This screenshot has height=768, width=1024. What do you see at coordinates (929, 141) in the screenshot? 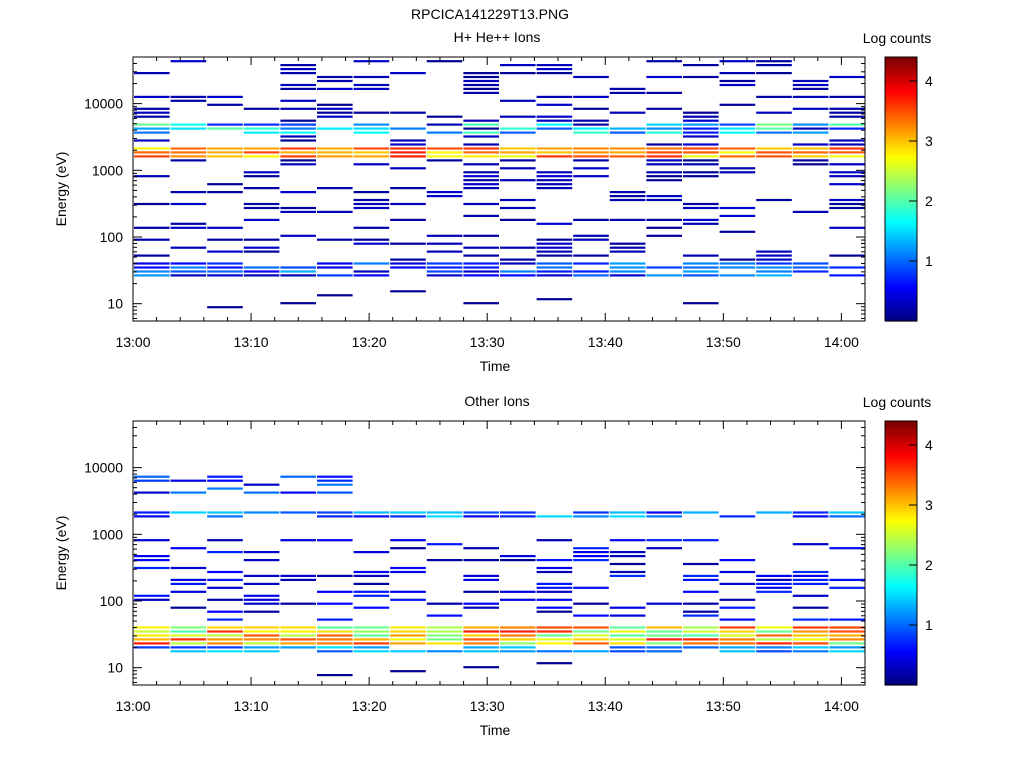
I see `colorbar-tick-label: 3` at bounding box center [929, 141].